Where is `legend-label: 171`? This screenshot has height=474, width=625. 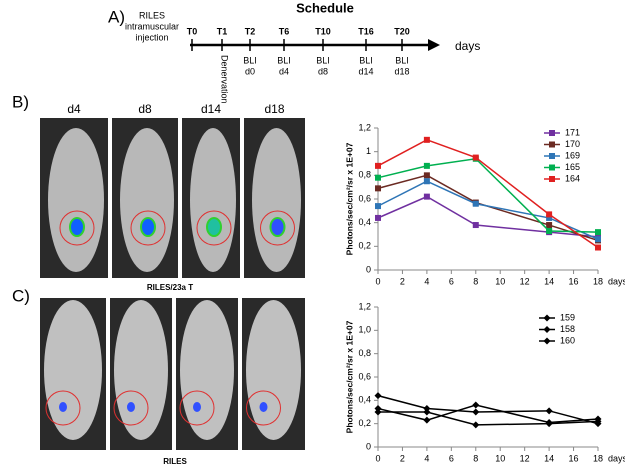 legend-label: 171 is located at coordinates (572, 132).